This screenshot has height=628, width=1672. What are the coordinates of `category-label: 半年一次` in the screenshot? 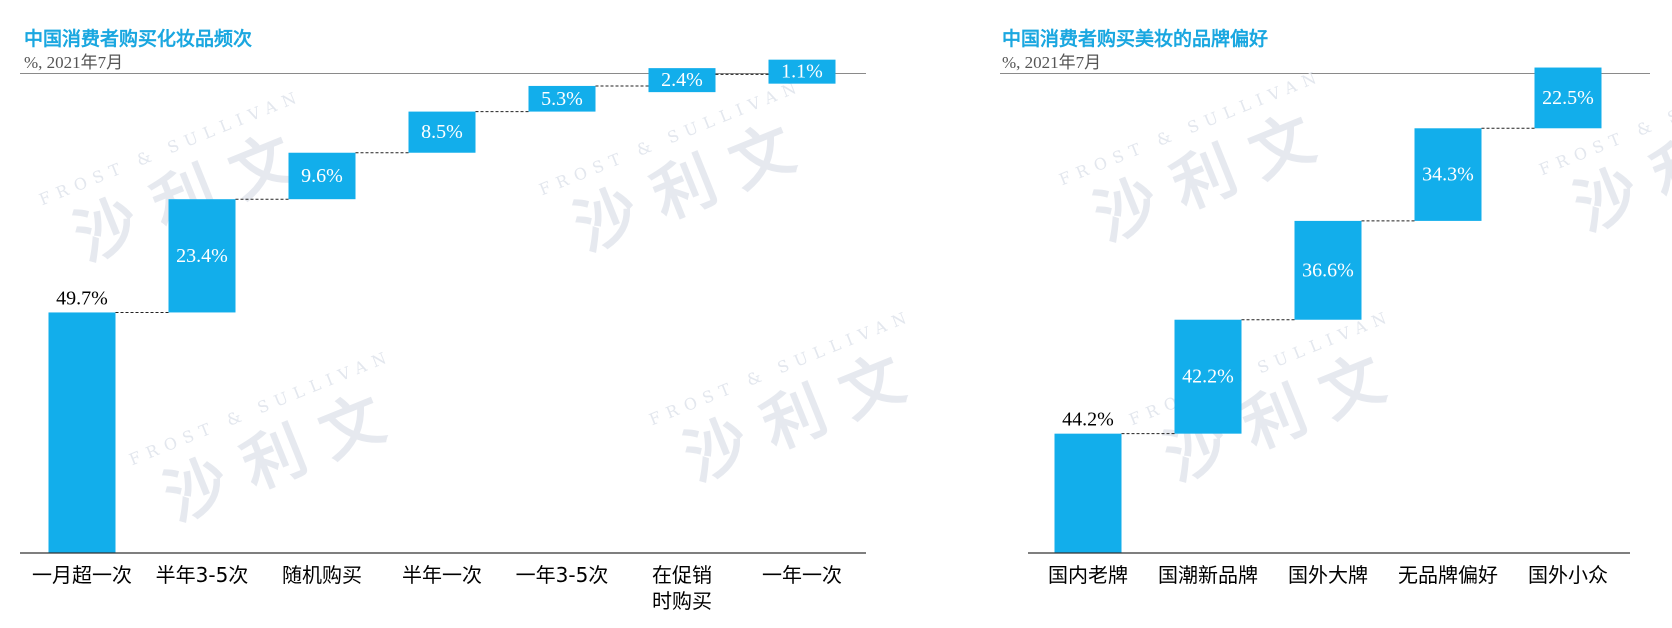 It's located at (442, 575).